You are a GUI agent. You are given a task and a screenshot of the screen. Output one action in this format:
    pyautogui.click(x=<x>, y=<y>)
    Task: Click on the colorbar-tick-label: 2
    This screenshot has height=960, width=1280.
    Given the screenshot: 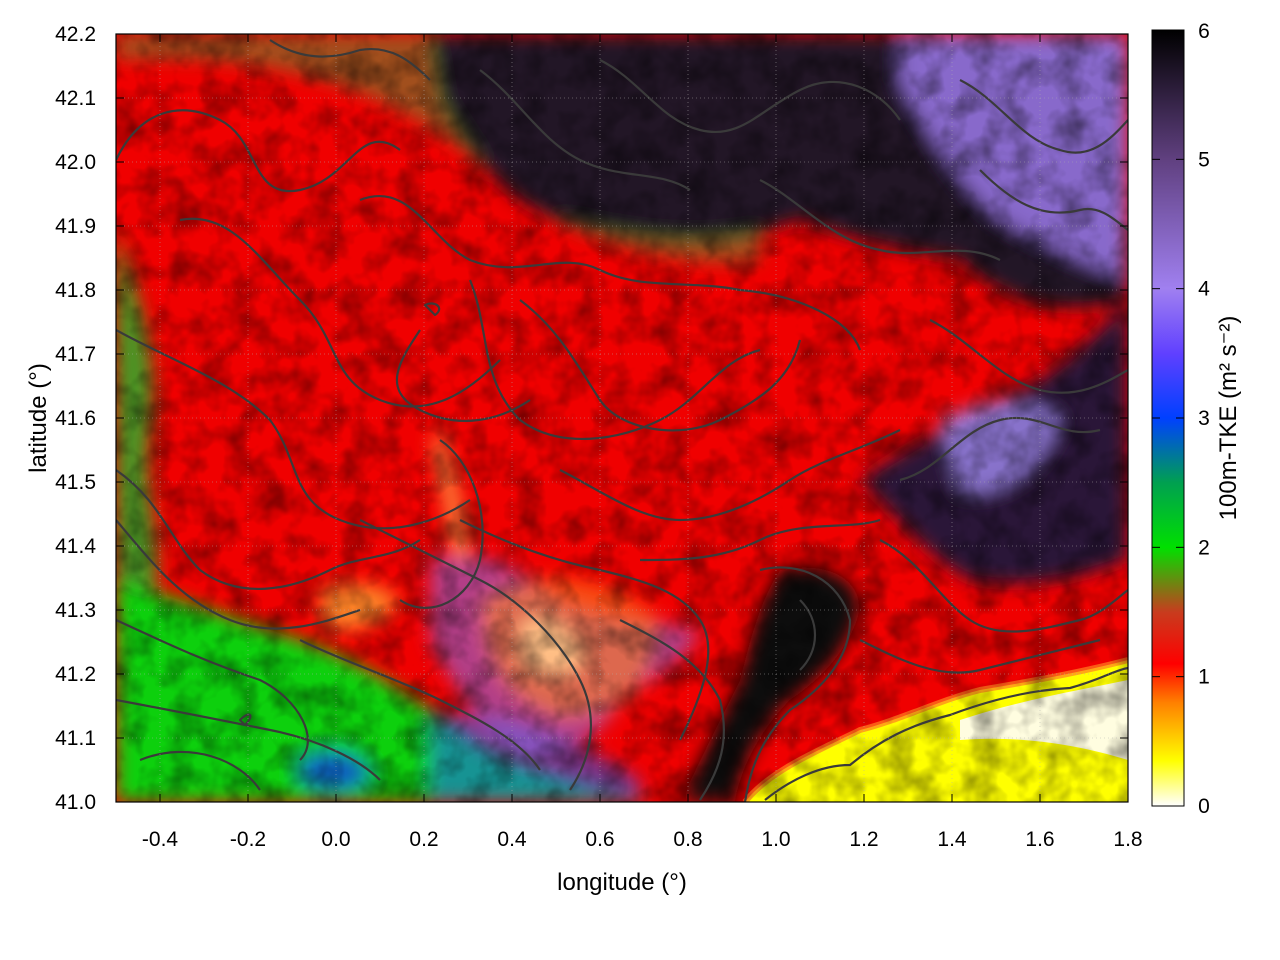 What is the action you would take?
    pyautogui.click(x=1204, y=547)
    